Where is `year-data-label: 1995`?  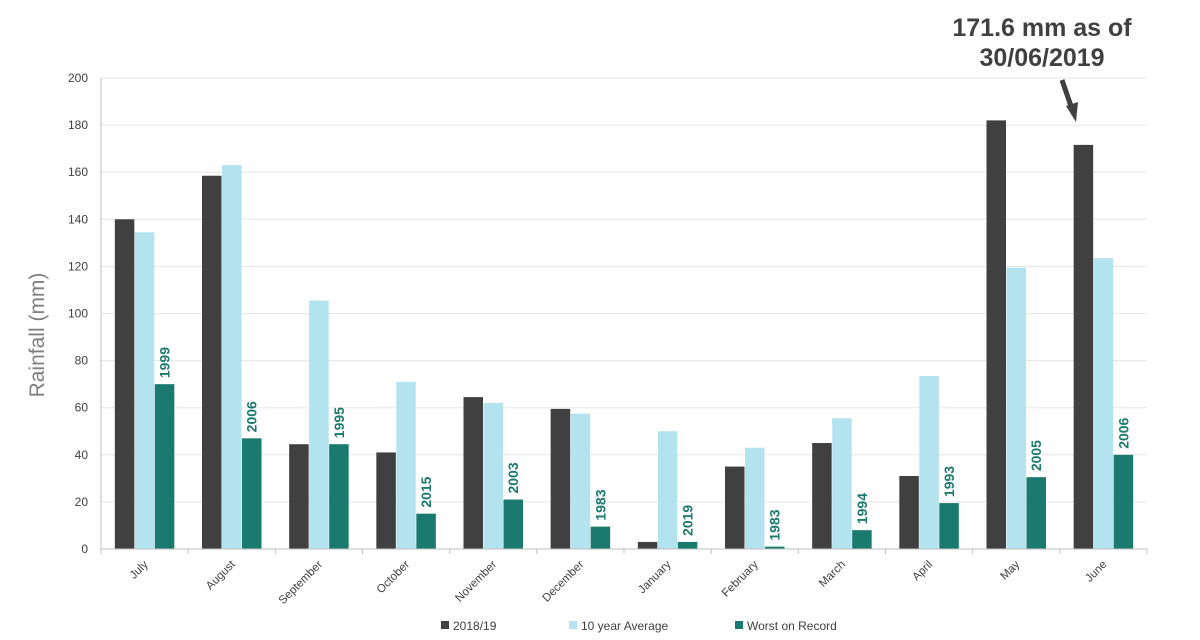
year-data-label: 1995 is located at coordinates (339, 422).